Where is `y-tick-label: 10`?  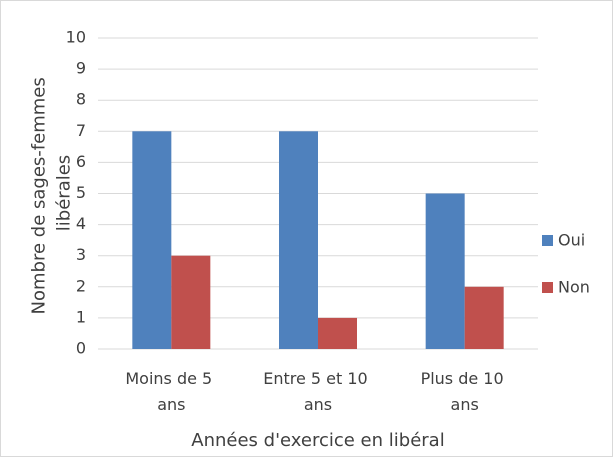
y-tick-label: 10 is located at coordinates (76, 37).